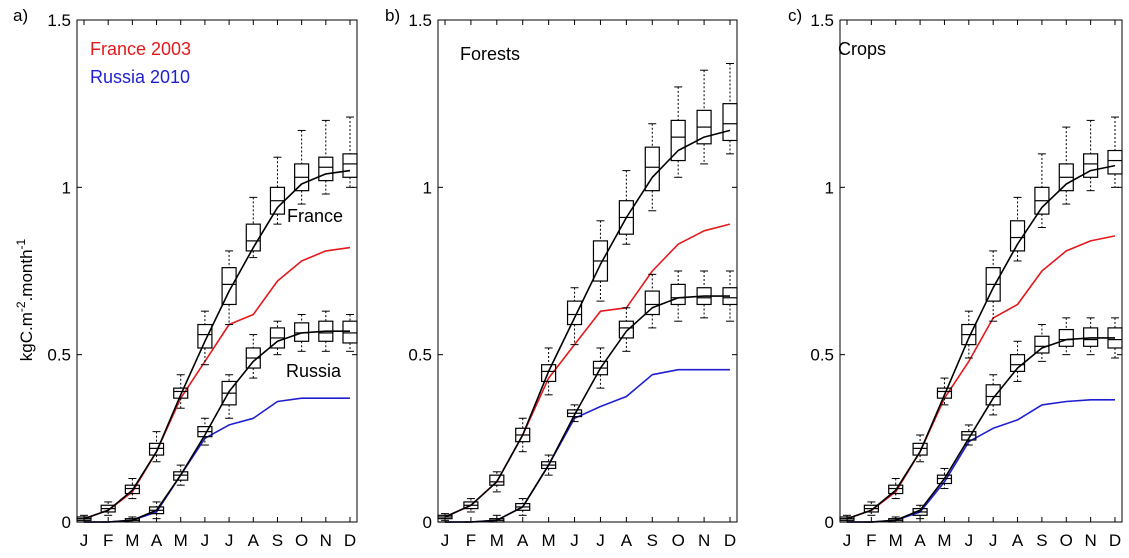 The image size is (1129, 558). Describe the element at coordinates (66, 522) in the screenshot. I see `y-tick-label: 0` at that location.